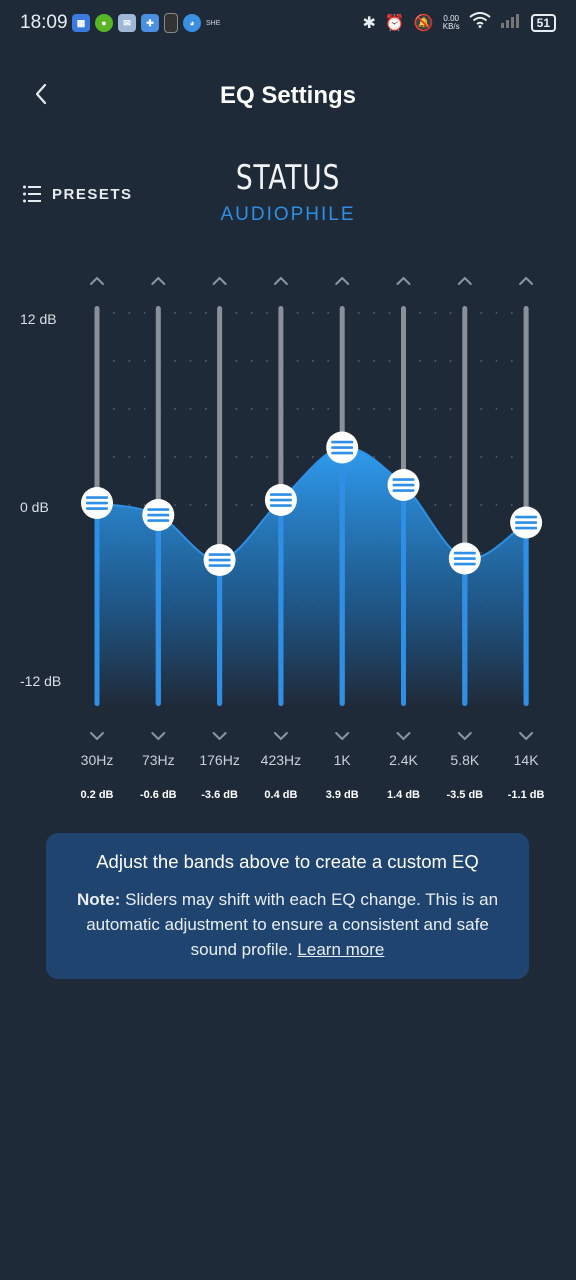 Image resolution: width=576 pixels, height=1280 pixels. What do you see at coordinates (342, 538) in the screenshot?
I see `eq-band-1k: 1K 3.9 dB` at bounding box center [342, 538].